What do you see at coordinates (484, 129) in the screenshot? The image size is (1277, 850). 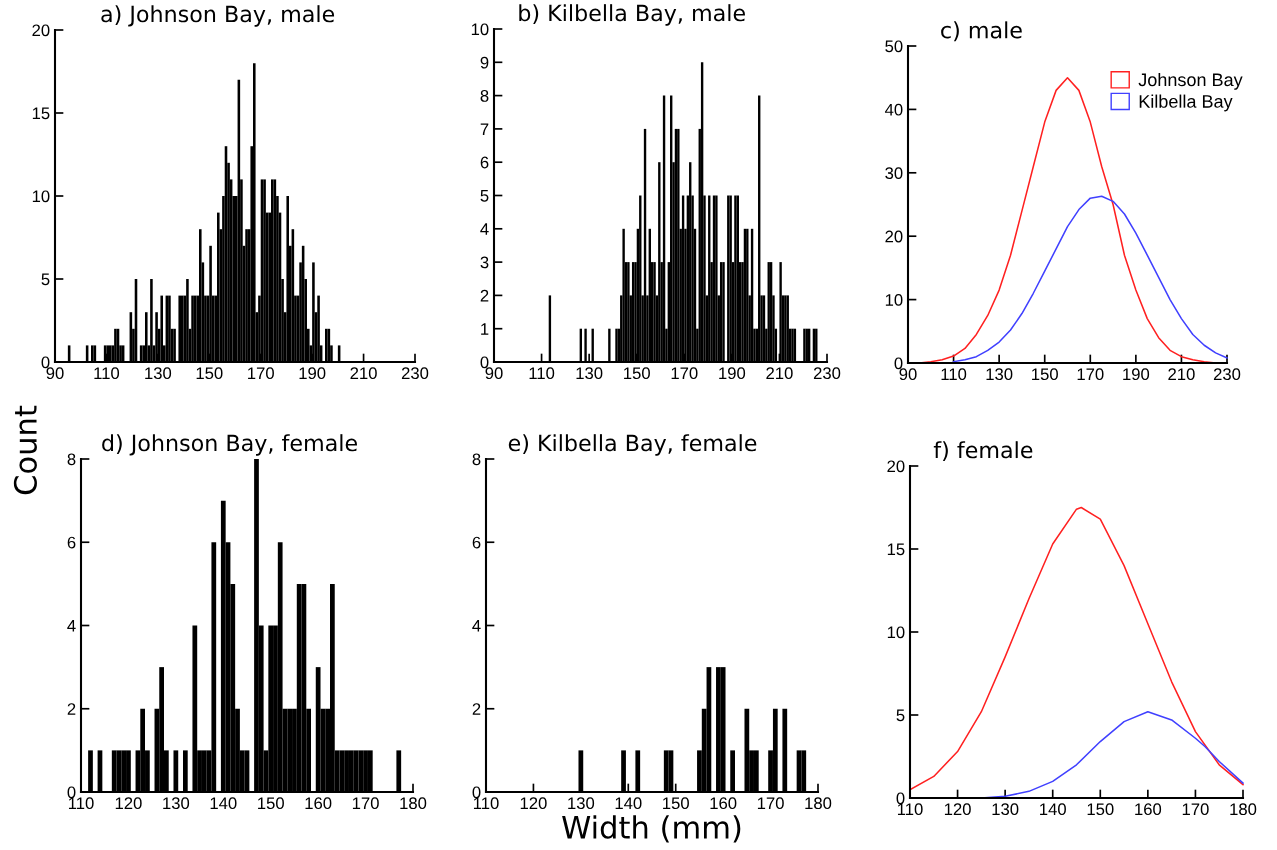 I see `y-tick-label: 7` at bounding box center [484, 129].